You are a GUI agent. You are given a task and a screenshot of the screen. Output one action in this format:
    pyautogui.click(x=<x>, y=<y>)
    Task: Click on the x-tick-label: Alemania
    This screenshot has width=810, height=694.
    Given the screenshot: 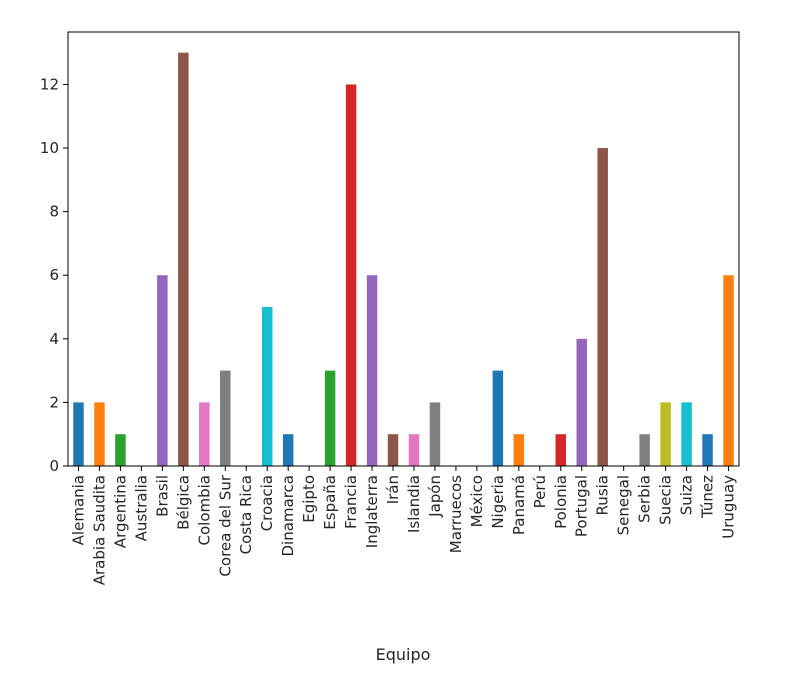 What is the action you would take?
    pyautogui.click(x=78, y=510)
    